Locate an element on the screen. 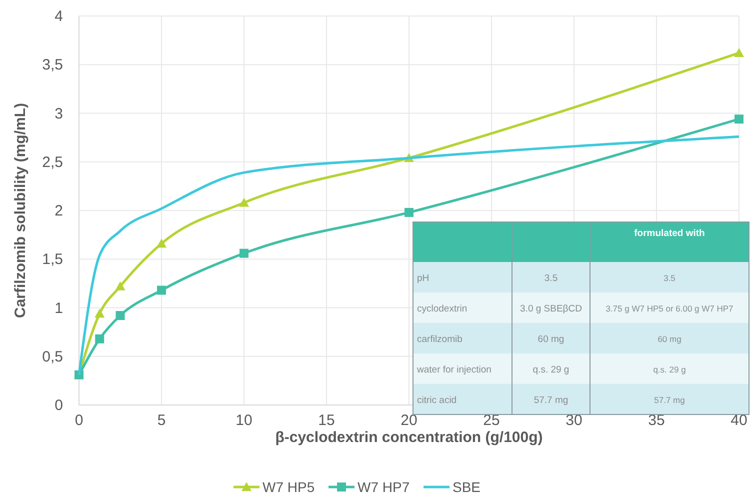 The image size is (752, 502). x-tick-label: 40 is located at coordinates (739, 420).